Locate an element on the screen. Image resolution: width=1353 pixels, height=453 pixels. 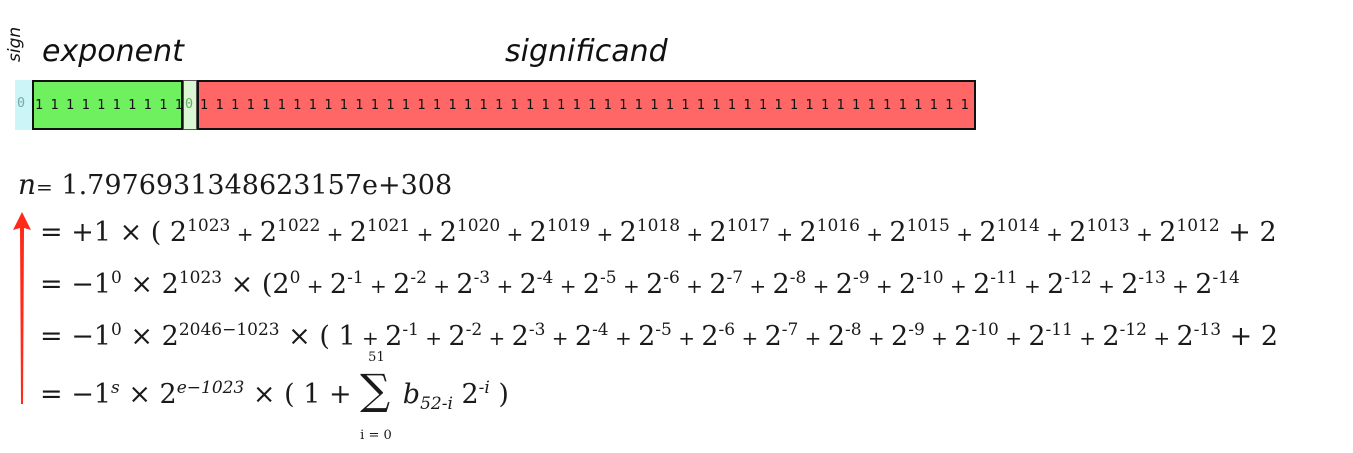
line3-term-exp: -11 is located at coordinates (1059, 330).